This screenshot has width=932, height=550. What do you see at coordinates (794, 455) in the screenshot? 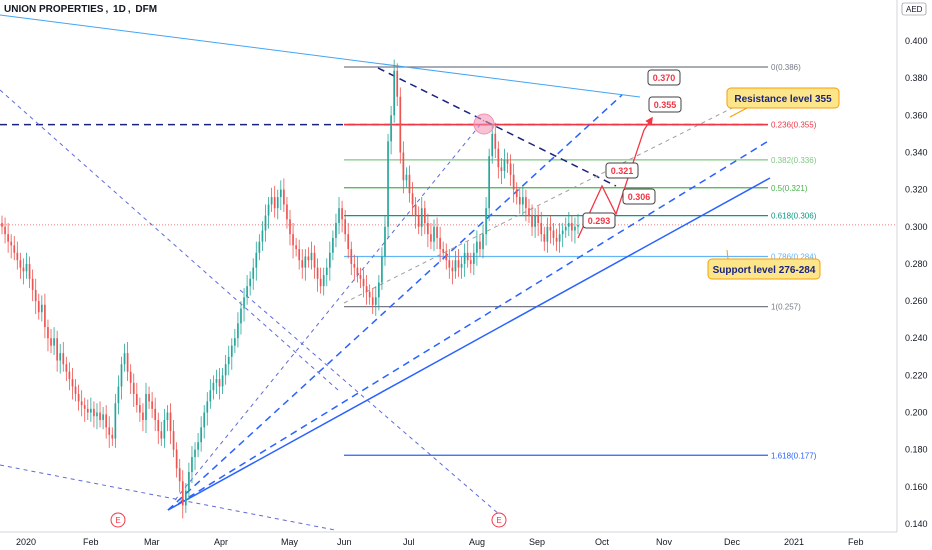
I see `fib-level-label: 1.618(0.177)` at bounding box center [794, 455].